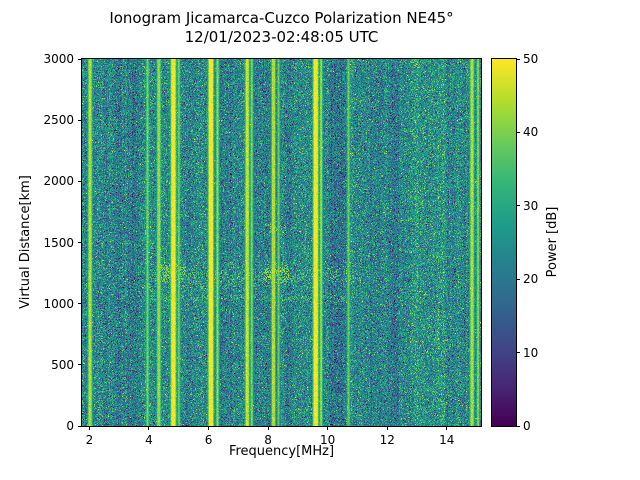 The image size is (640, 480). Describe the element at coordinates (531, 279) in the screenshot. I see `colorbar-tick-label: 20` at that location.